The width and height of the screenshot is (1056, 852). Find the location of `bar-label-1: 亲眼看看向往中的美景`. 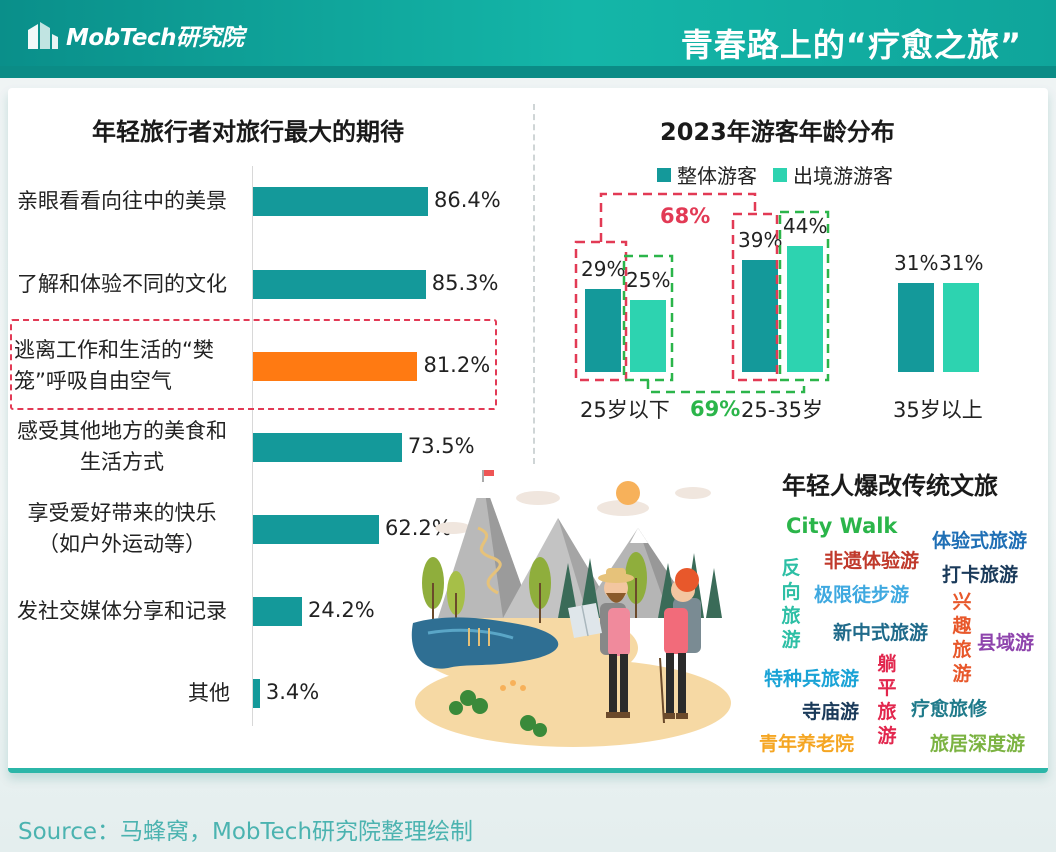

bar-label-1: 亲眼看看向往中的美景 is located at coordinates (122, 201).